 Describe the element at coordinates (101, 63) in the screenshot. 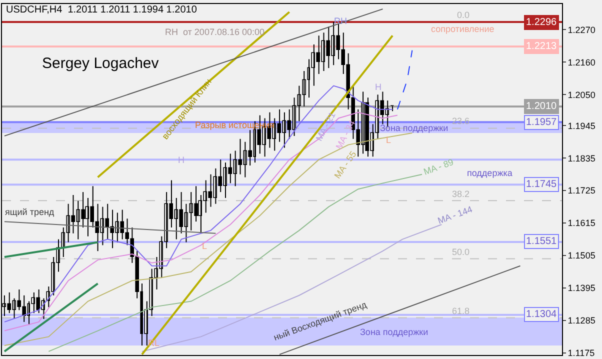

I see `annotation: Sergey Logachev` at that location.